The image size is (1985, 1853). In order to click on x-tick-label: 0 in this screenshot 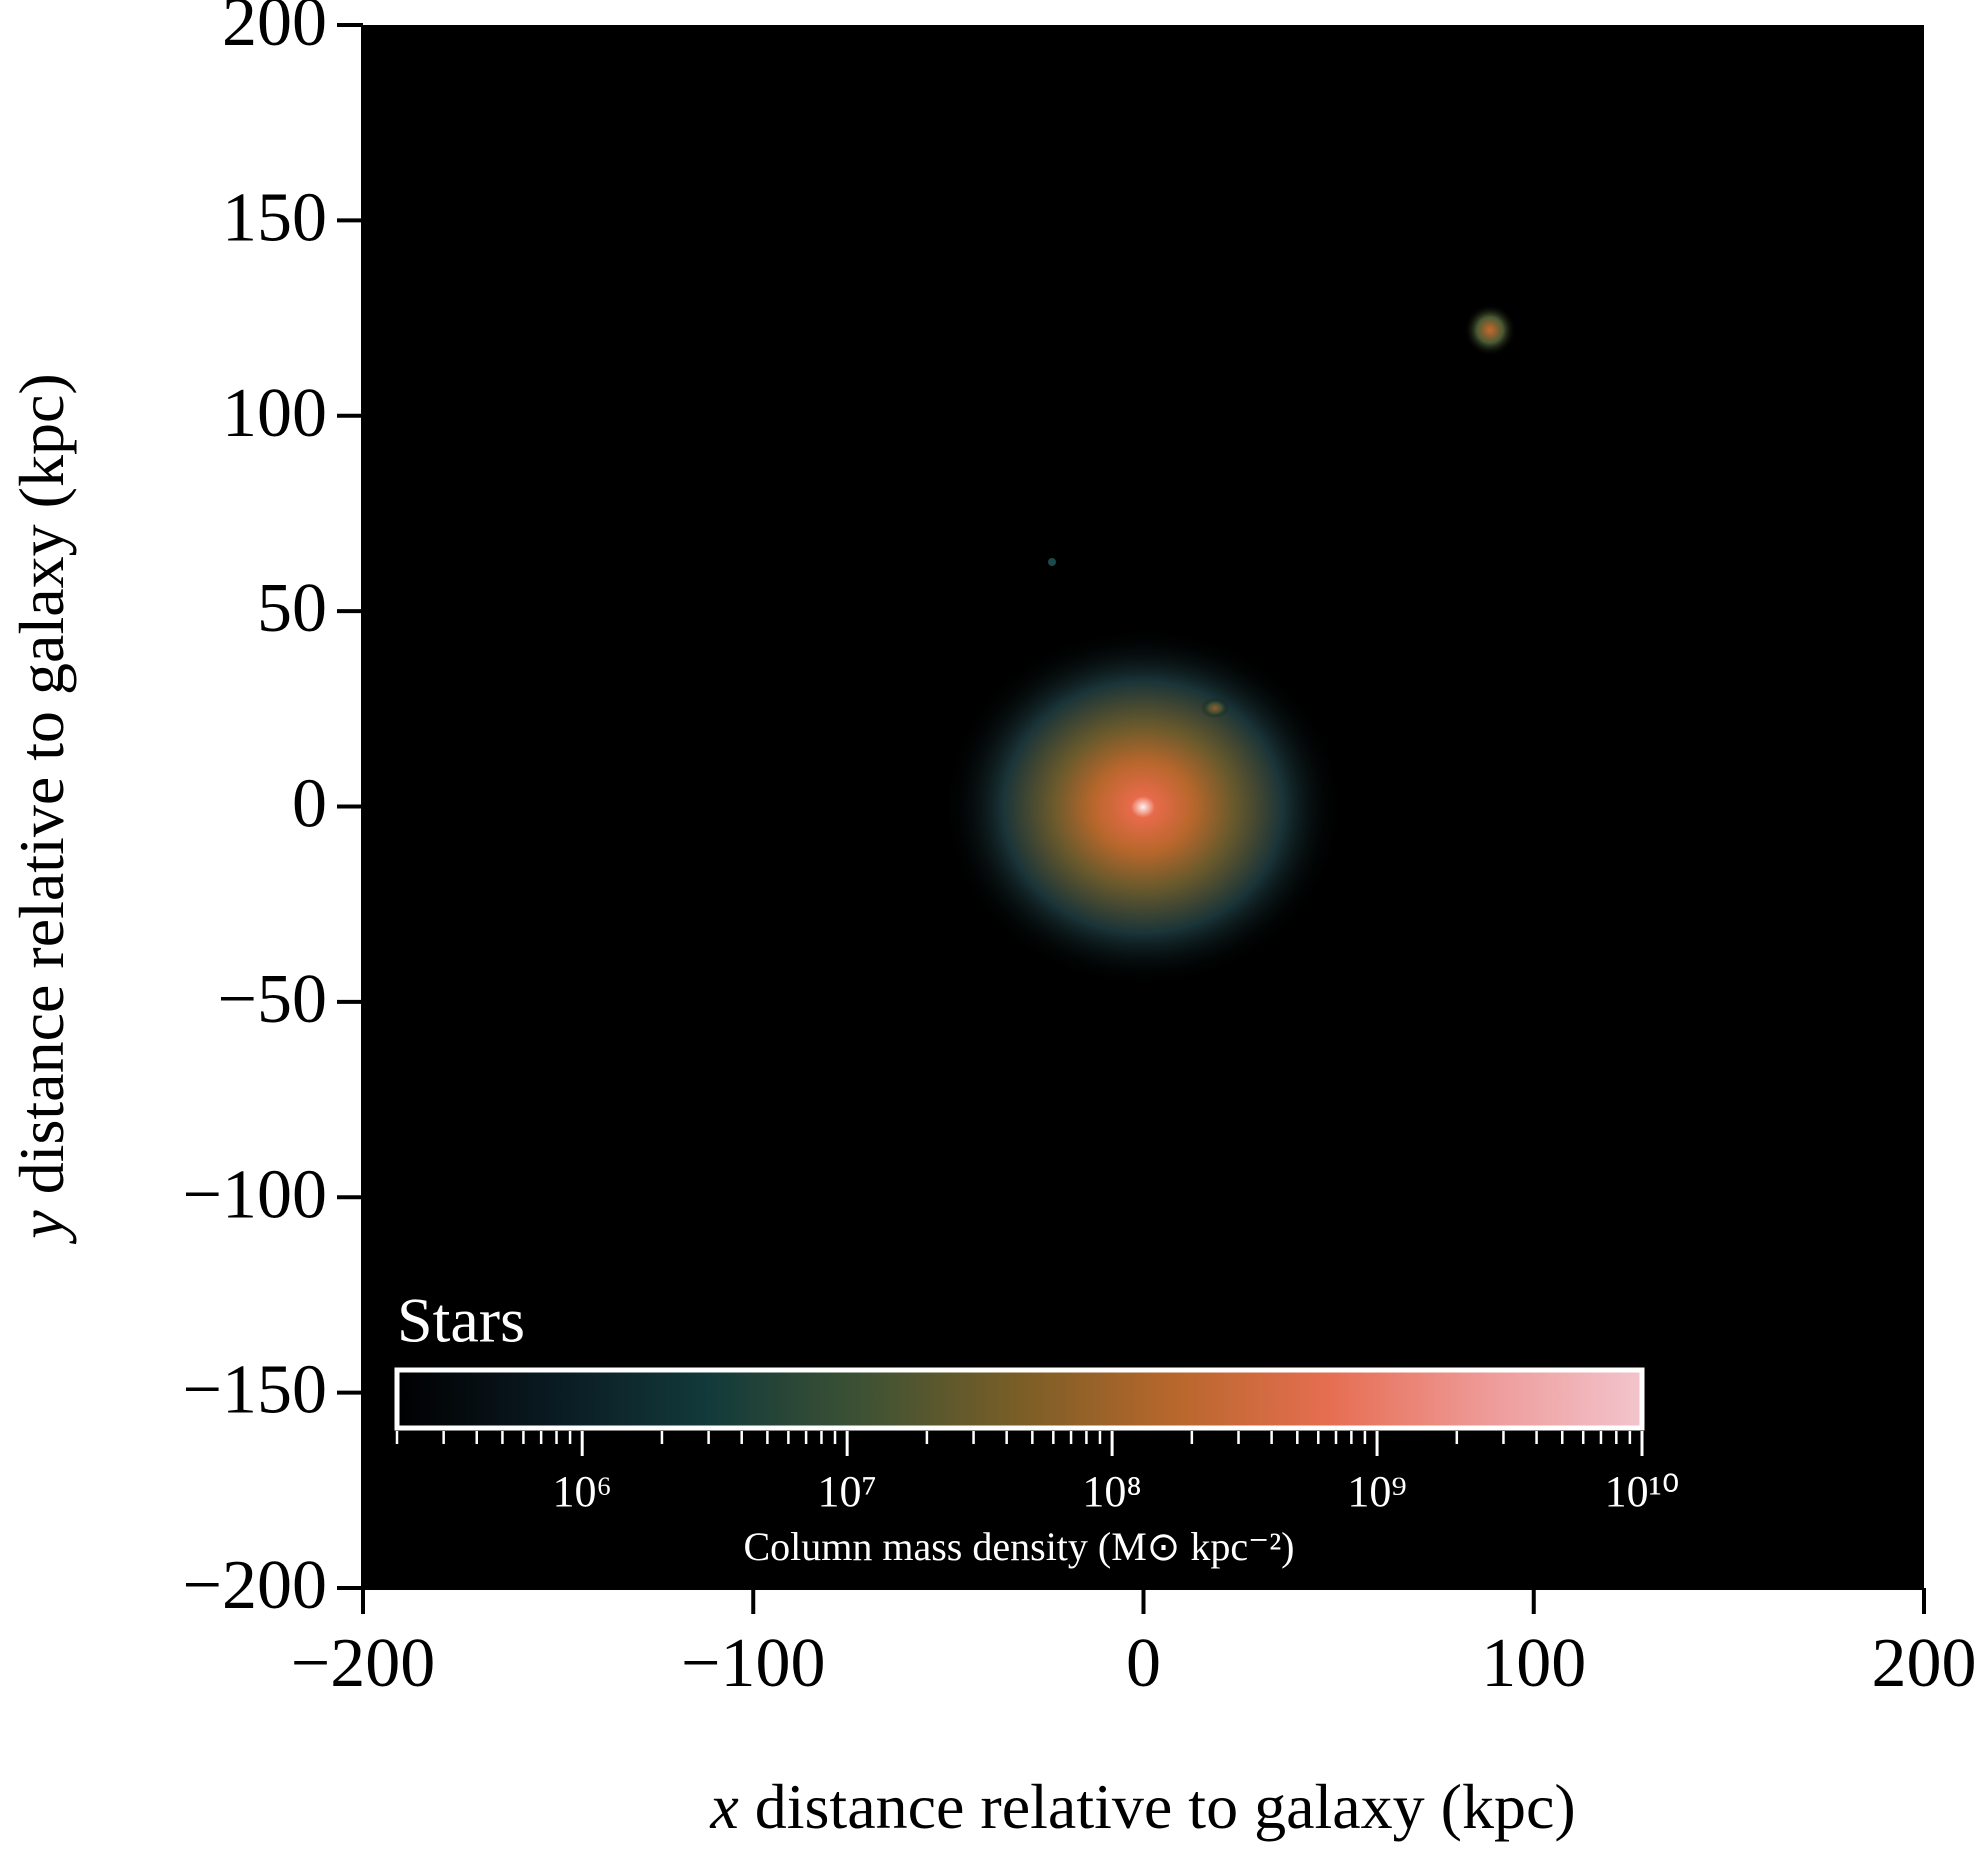, I will do `click(1143, 1663)`.